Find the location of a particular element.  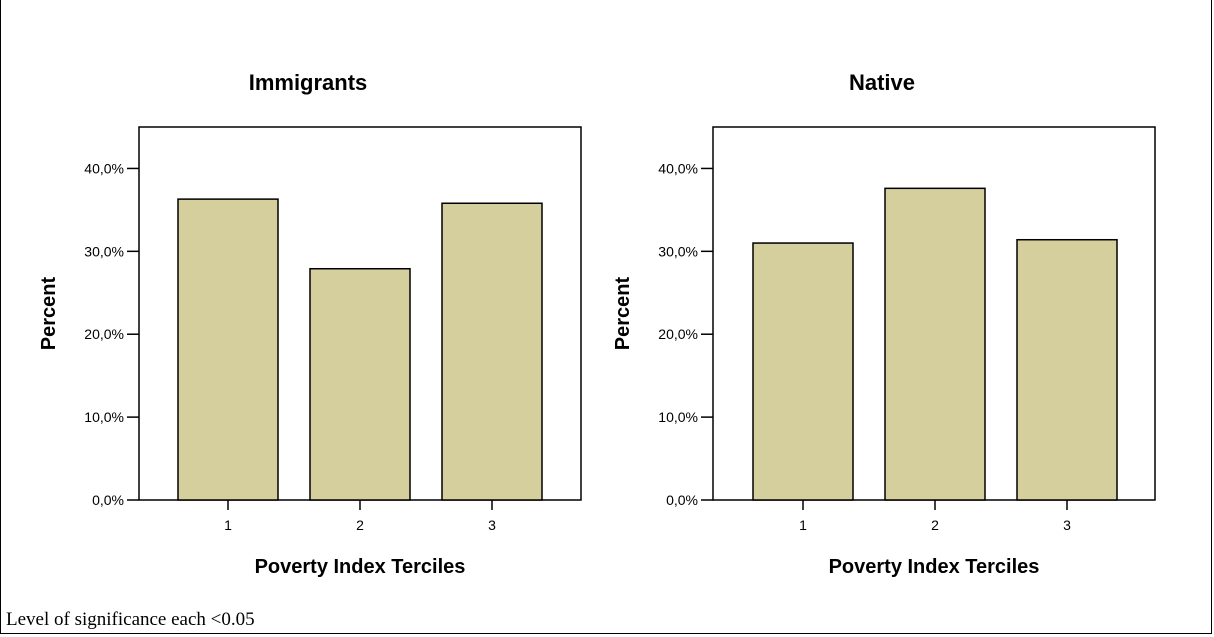

significance-note: Level of significance each <0.05 is located at coordinates (130, 619).